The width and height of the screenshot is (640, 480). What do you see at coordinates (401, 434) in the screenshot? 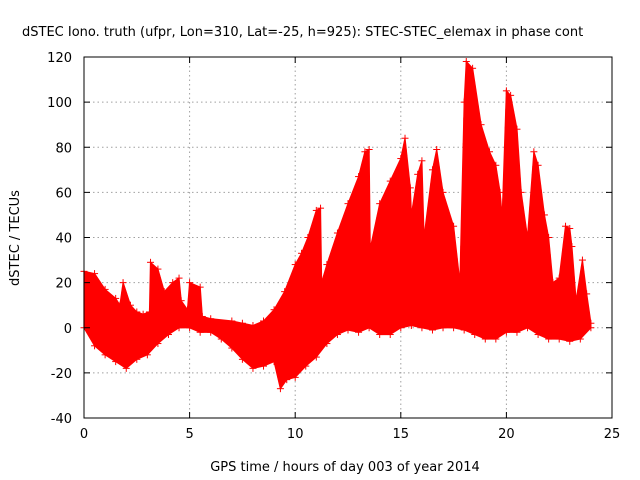
I see `x-tick-label: 15` at bounding box center [401, 434].